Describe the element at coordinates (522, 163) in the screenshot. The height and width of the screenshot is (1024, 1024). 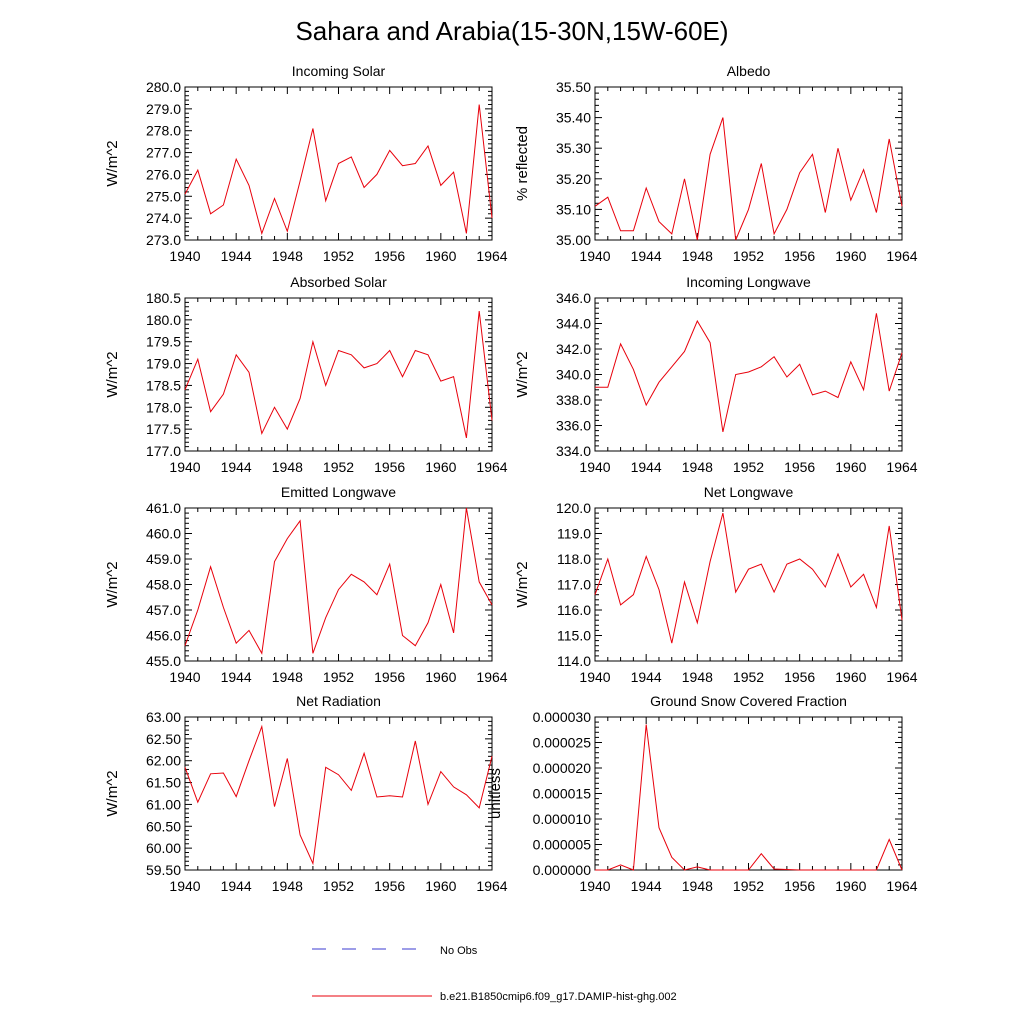
I see `y-axis-label: % reflected` at that location.